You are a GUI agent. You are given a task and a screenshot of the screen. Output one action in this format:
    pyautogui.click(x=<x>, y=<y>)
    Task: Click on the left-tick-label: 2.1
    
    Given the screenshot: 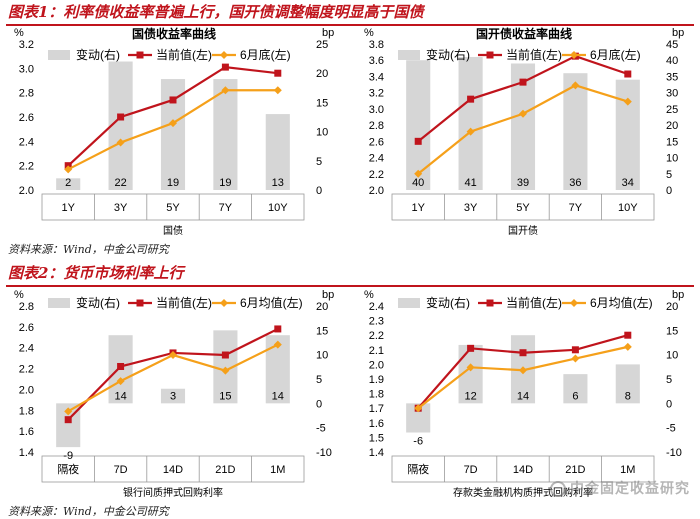 What is the action you would take?
    pyautogui.click(x=376, y=351)
    